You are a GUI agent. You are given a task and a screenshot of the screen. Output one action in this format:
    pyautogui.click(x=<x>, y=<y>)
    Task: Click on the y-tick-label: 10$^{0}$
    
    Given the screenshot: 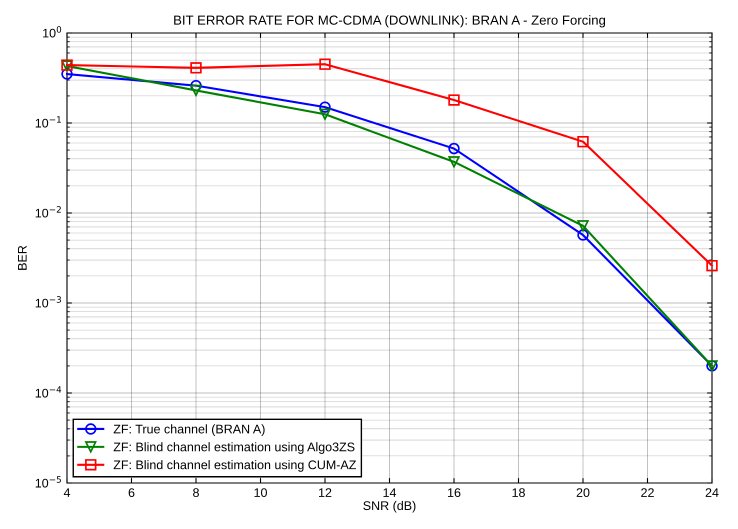 What is the action you would take?
    pyautogui.click(x=52, y=32)
    